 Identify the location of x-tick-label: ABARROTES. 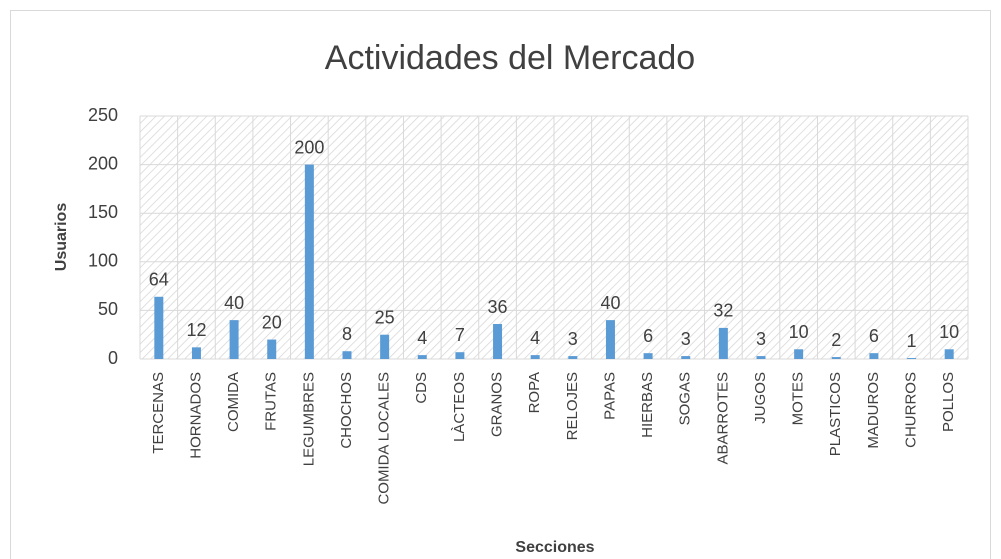
(722, 418).